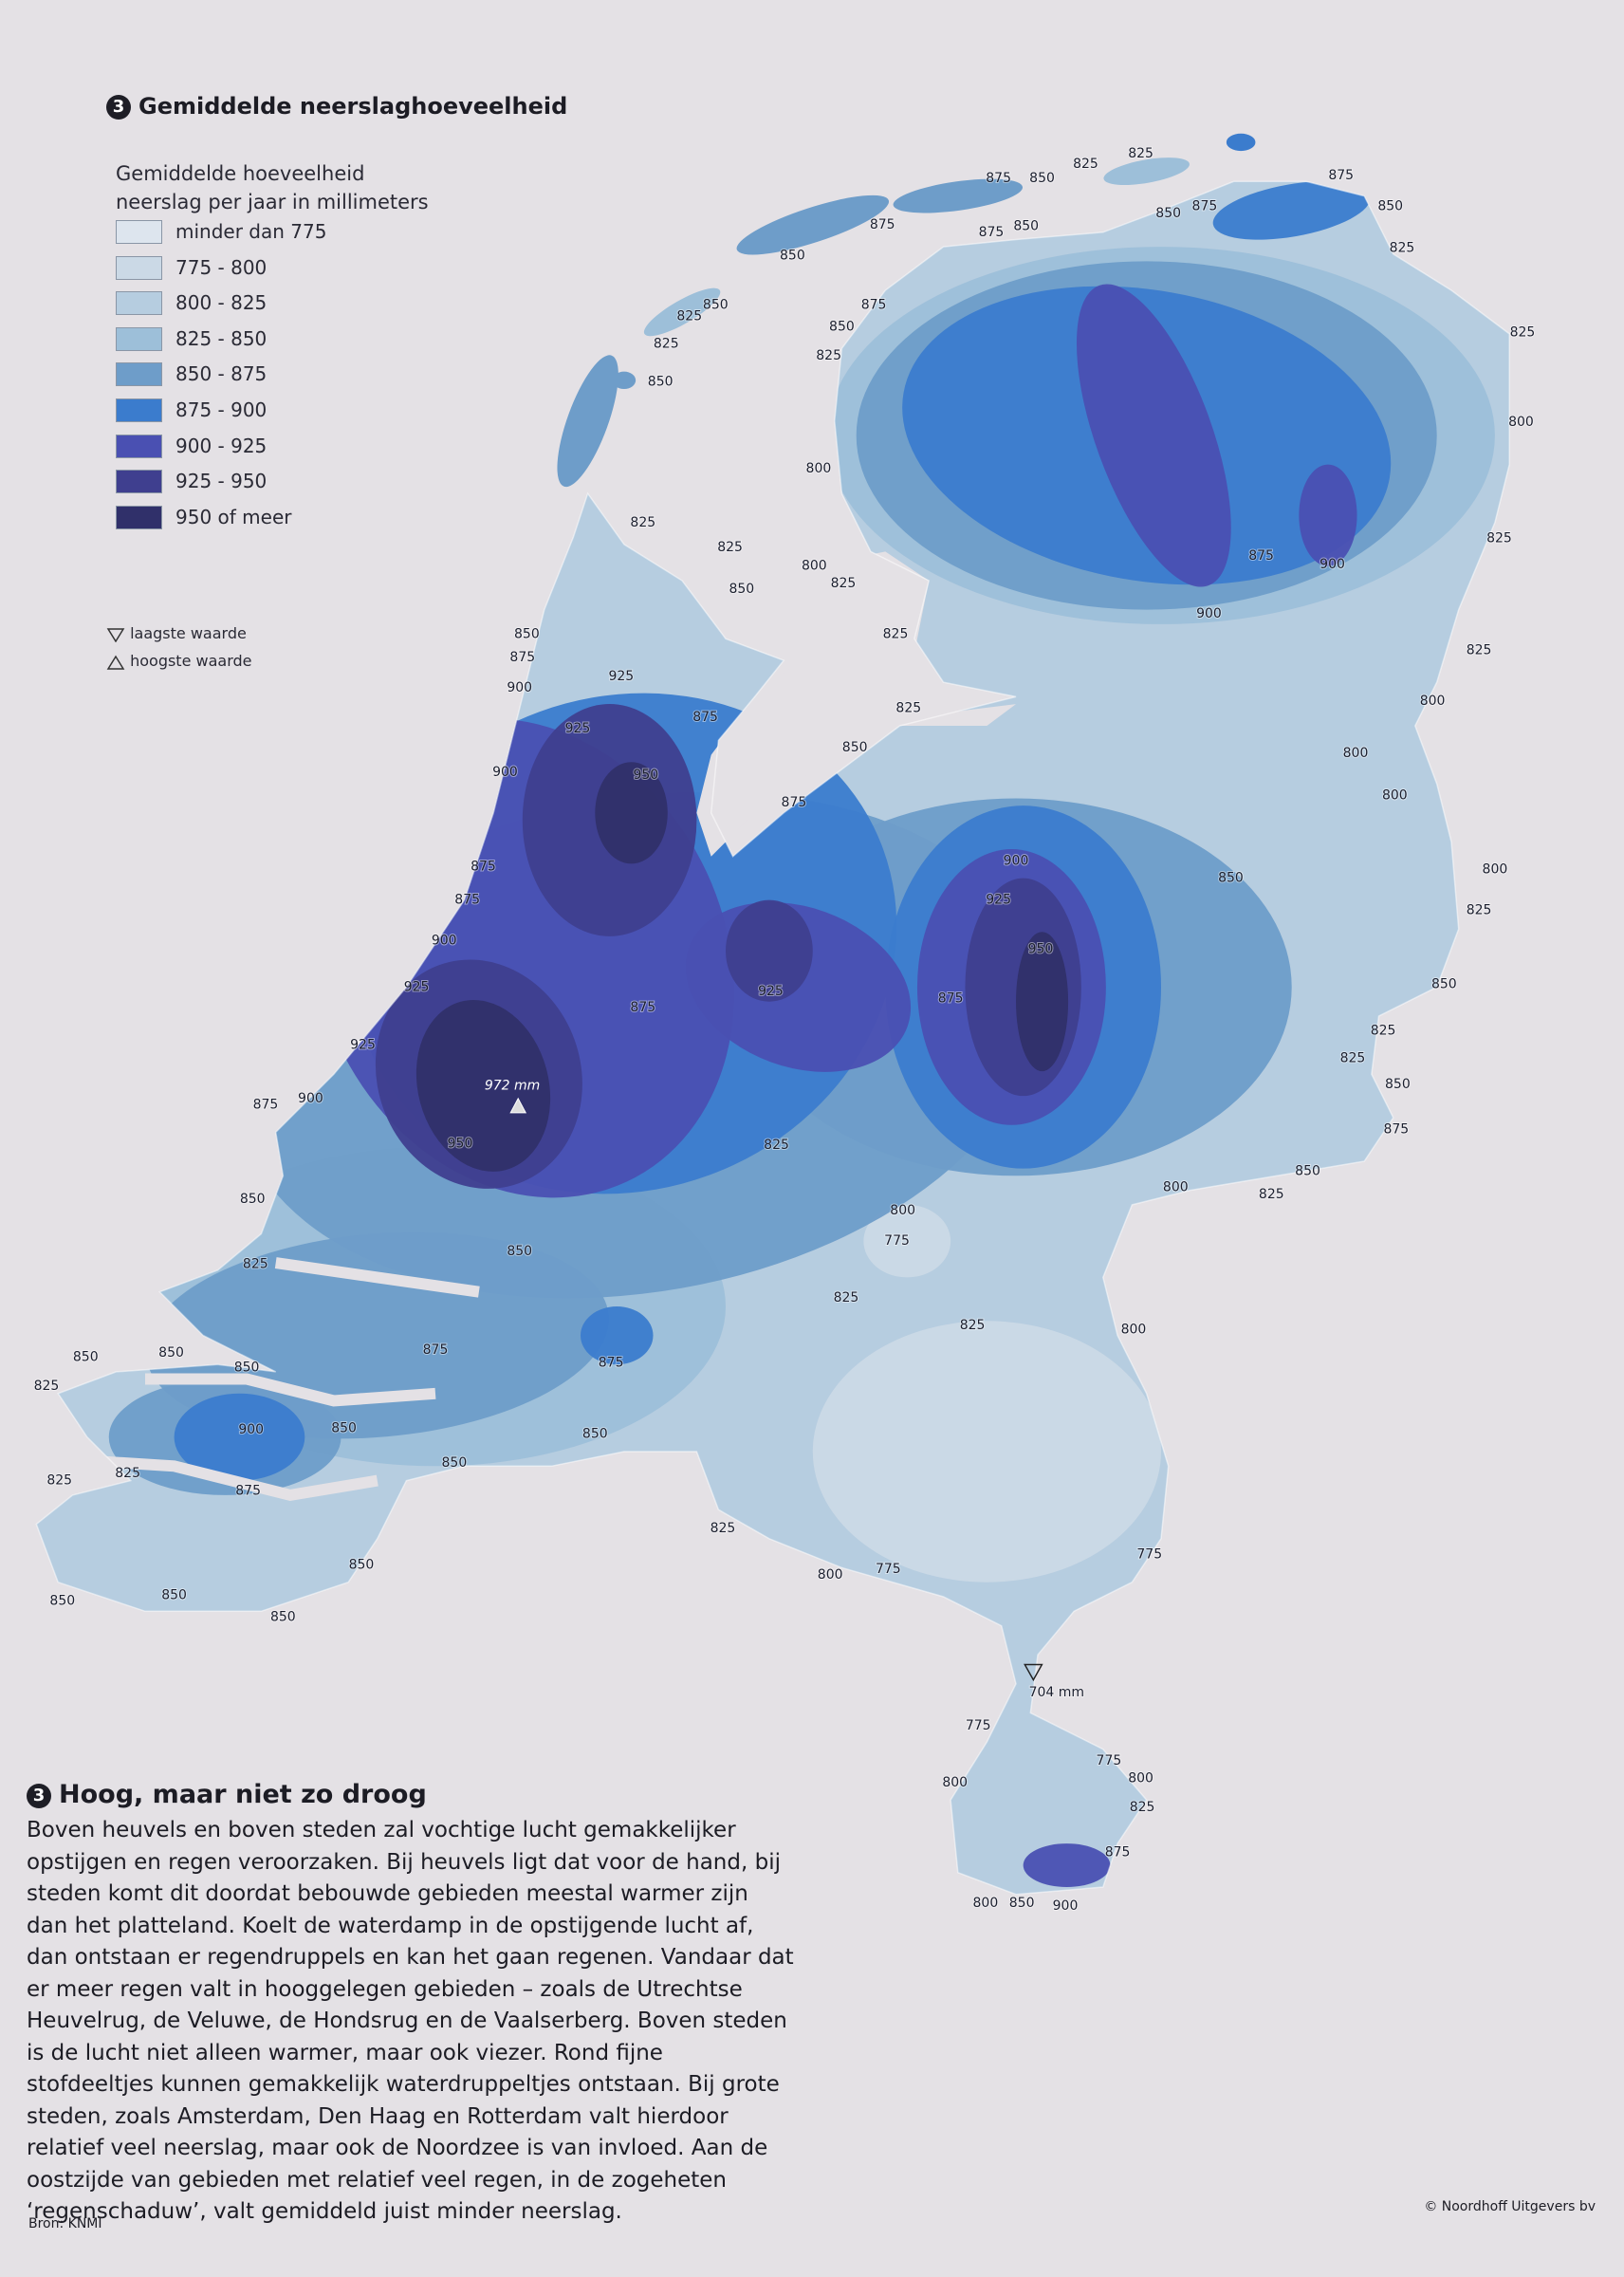 This screenshot has height=2277, width=1624. I want to click on source: Bron: KNMI, so click(65, 2223).